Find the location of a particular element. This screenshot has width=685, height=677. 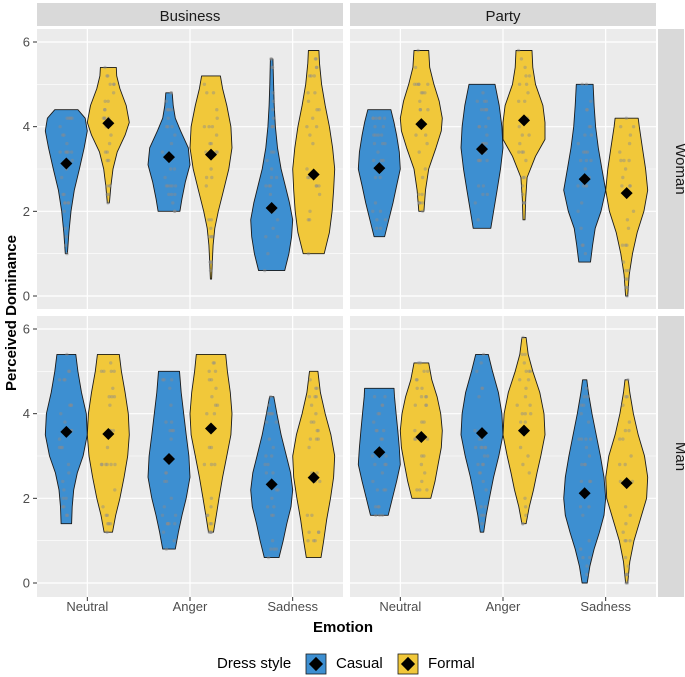

mean-marker-neutral-casual is located at coordinates (379, 452).